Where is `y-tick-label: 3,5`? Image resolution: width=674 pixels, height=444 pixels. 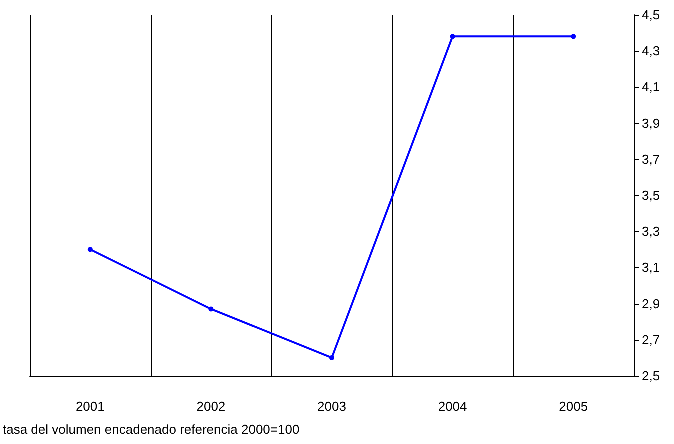
y-tick-label: 3,5 is located at coordinates (651, 195).